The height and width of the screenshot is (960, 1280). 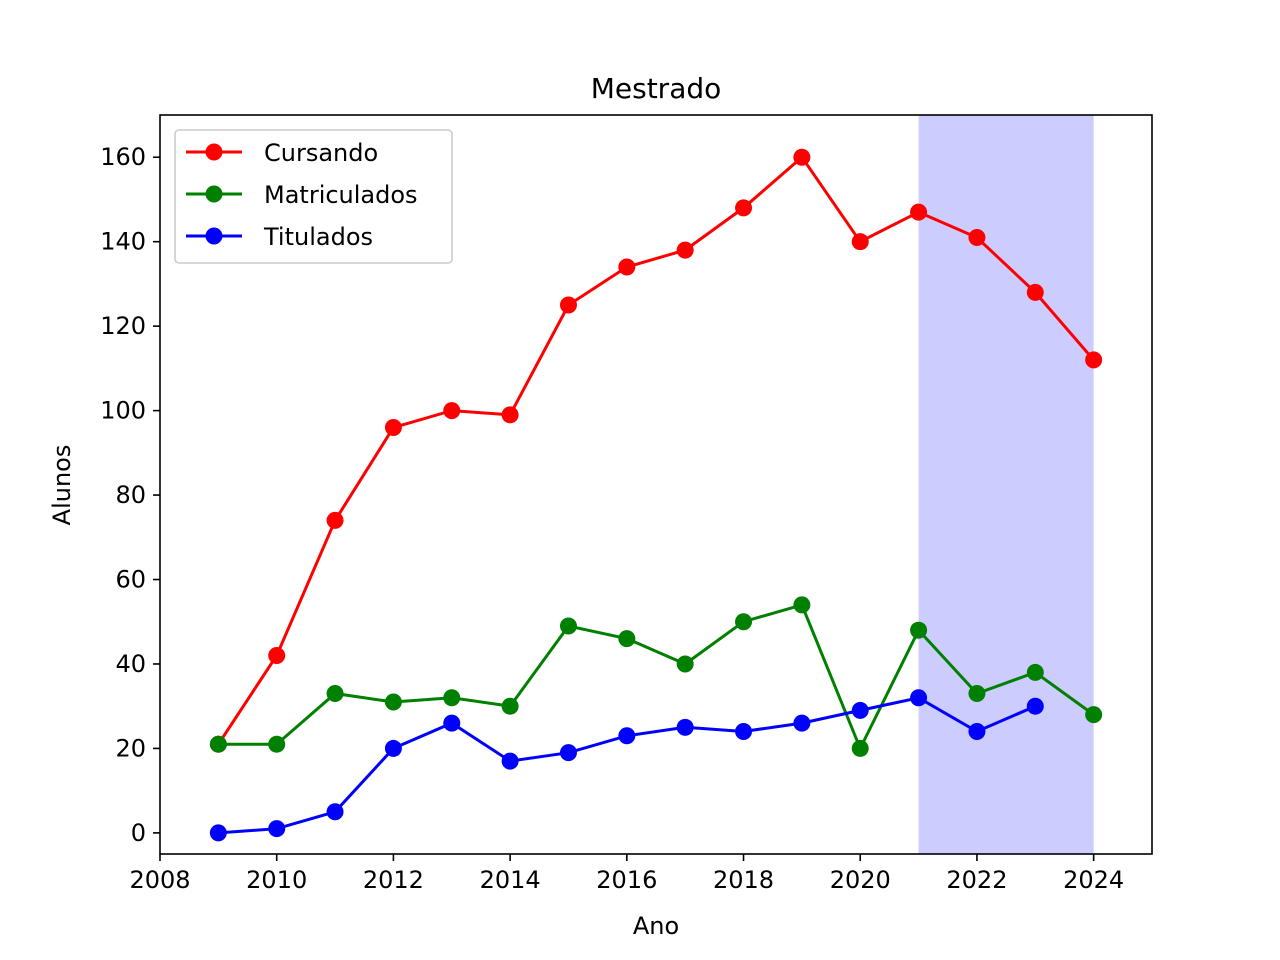 I want to click on point-cursando-2011, so click(x=335, y=520).